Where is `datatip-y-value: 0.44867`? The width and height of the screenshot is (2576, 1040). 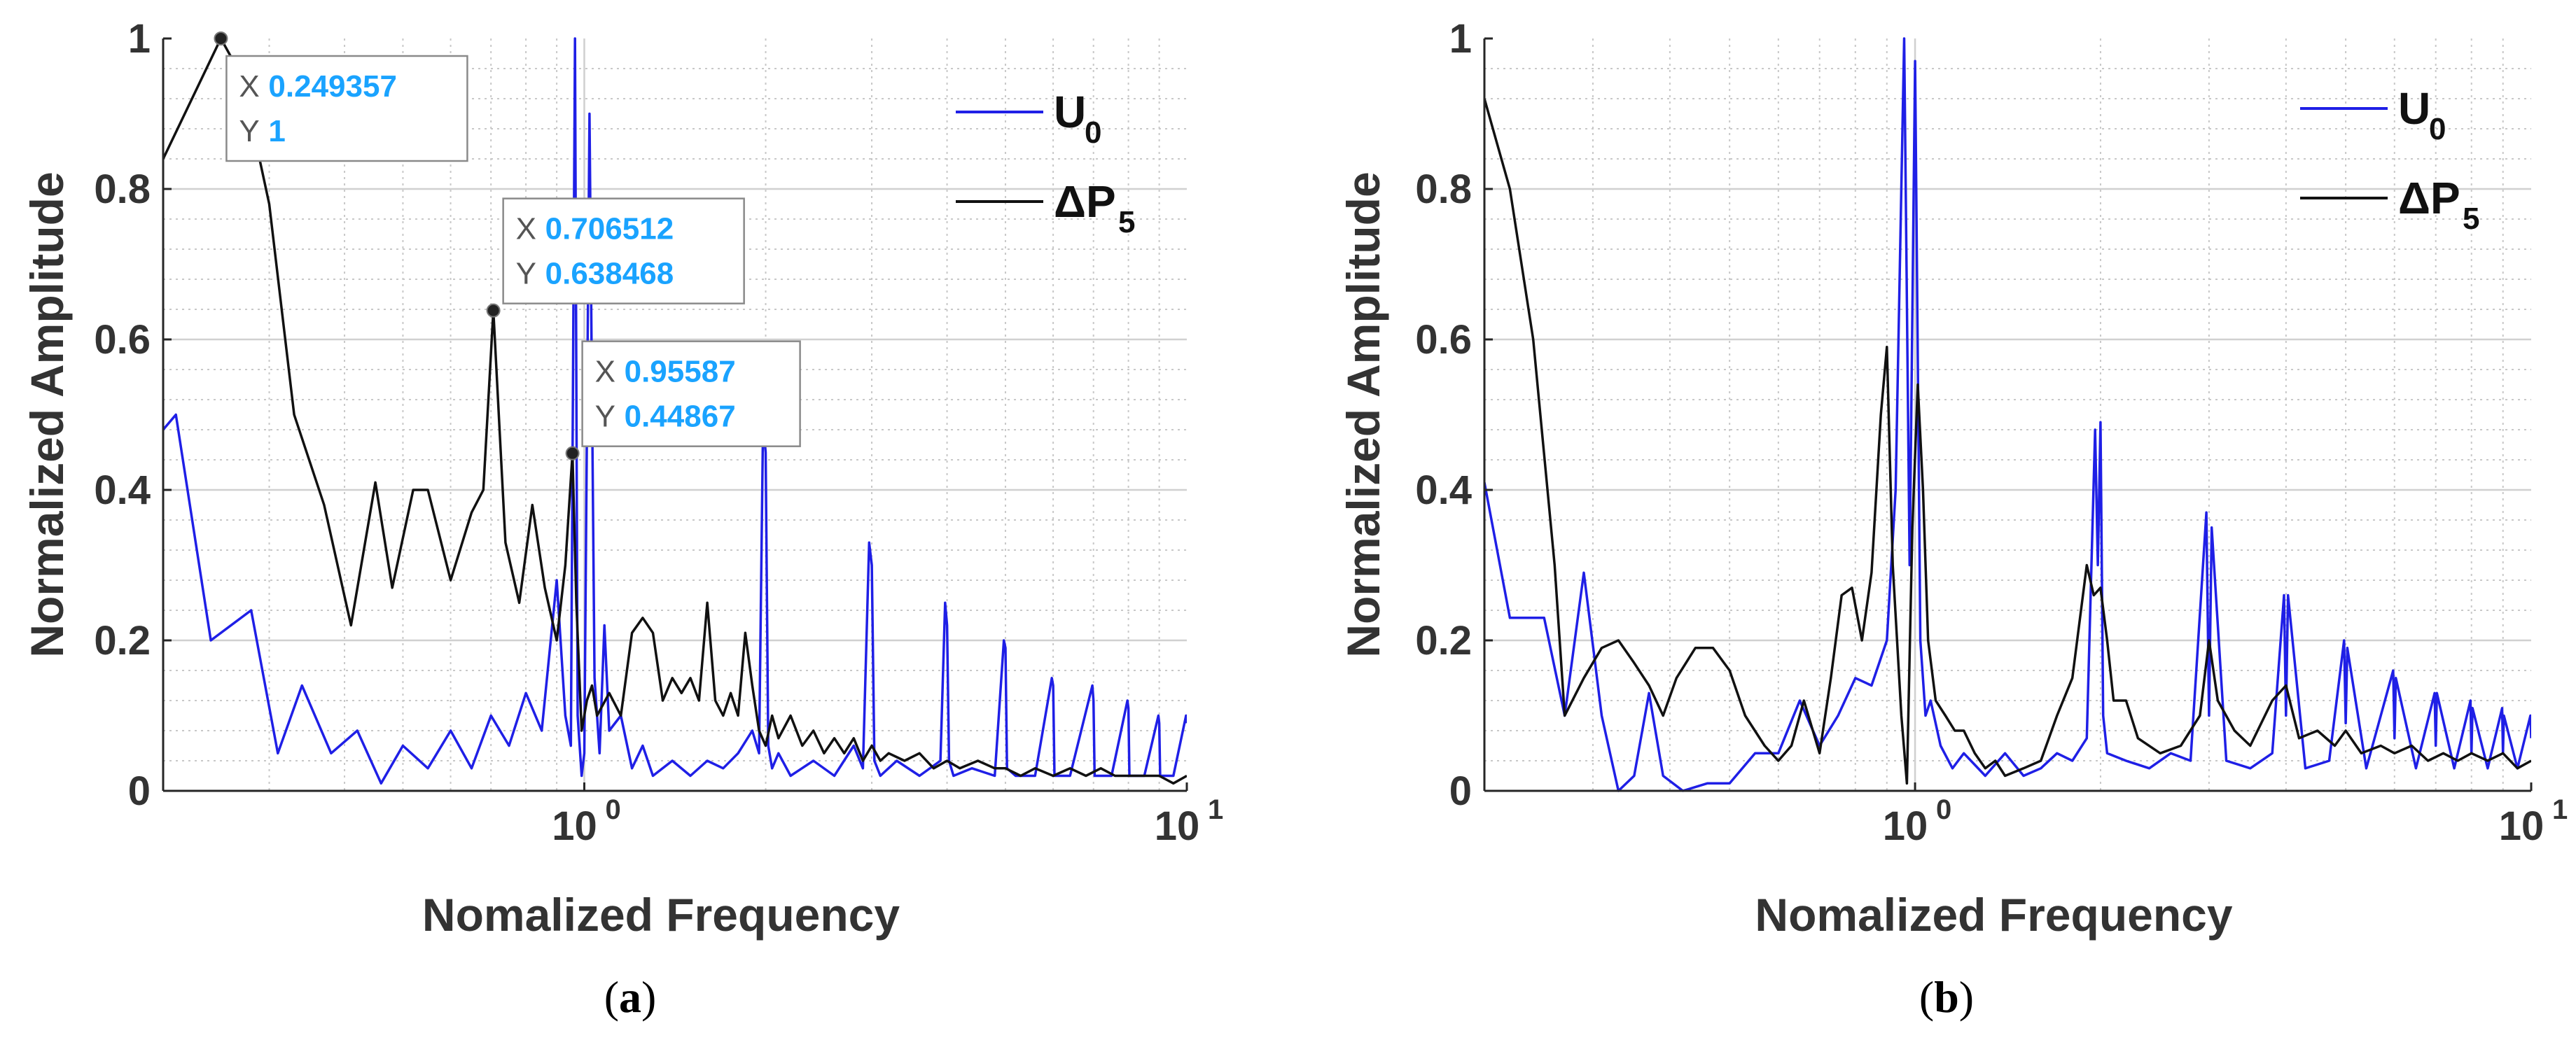 datatip-y-value: 0.44867 is located at coordinates (680, 417).